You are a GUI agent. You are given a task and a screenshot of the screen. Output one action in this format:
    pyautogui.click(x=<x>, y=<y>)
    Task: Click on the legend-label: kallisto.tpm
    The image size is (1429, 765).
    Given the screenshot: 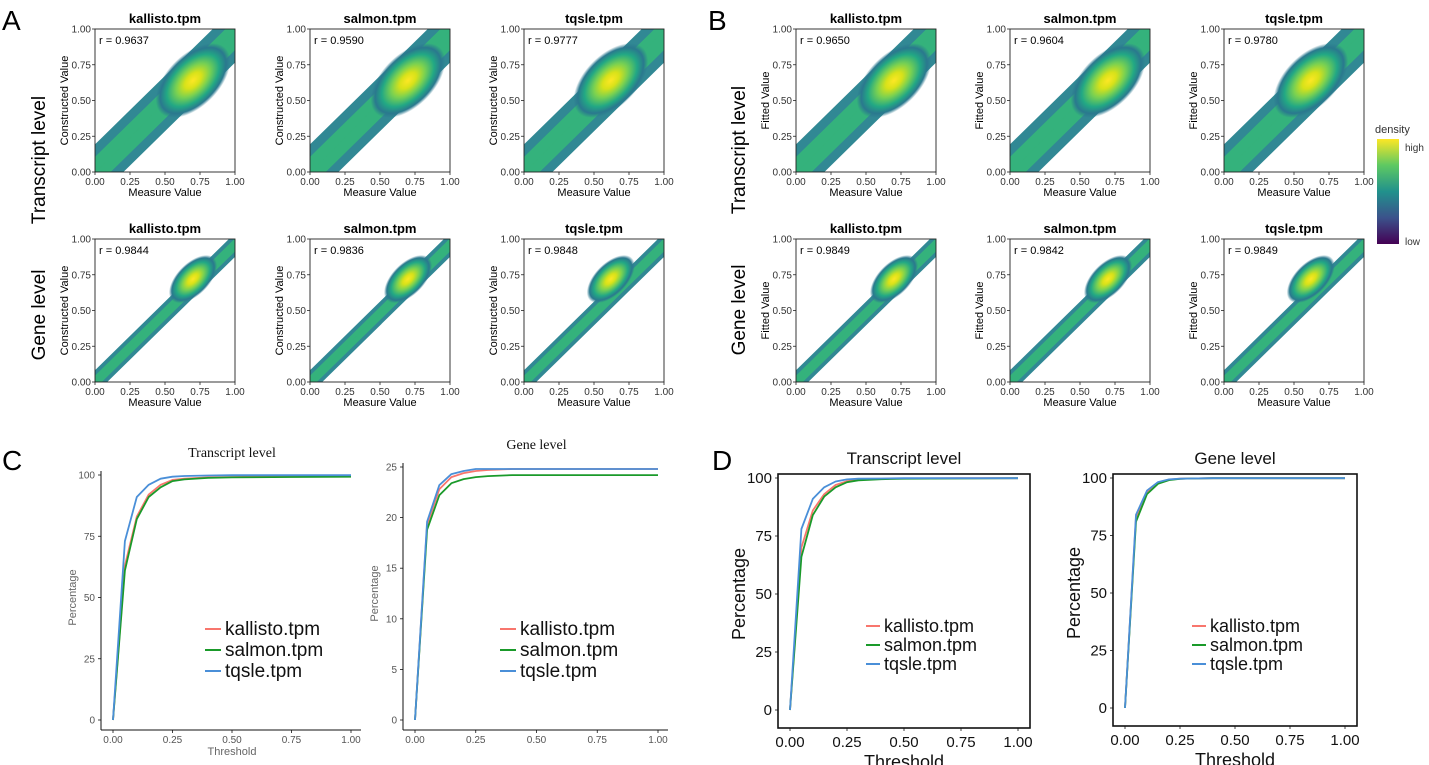 What is the action you would take?
    pyautogui.click(x=567, y=629)
    